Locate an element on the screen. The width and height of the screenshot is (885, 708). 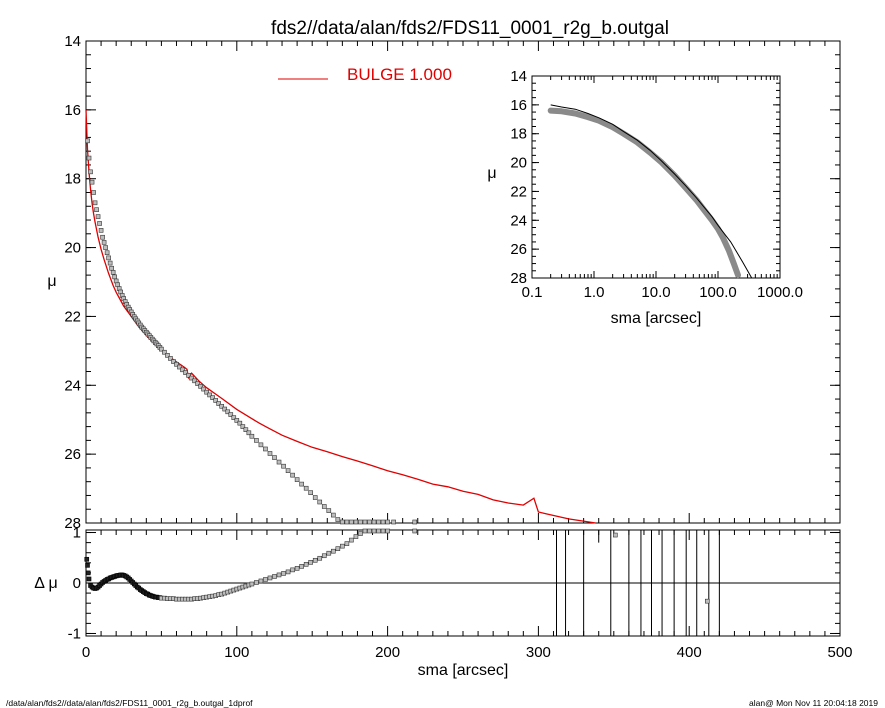
inset-y-tick-label: 26 is located at coordinates (518, 249).